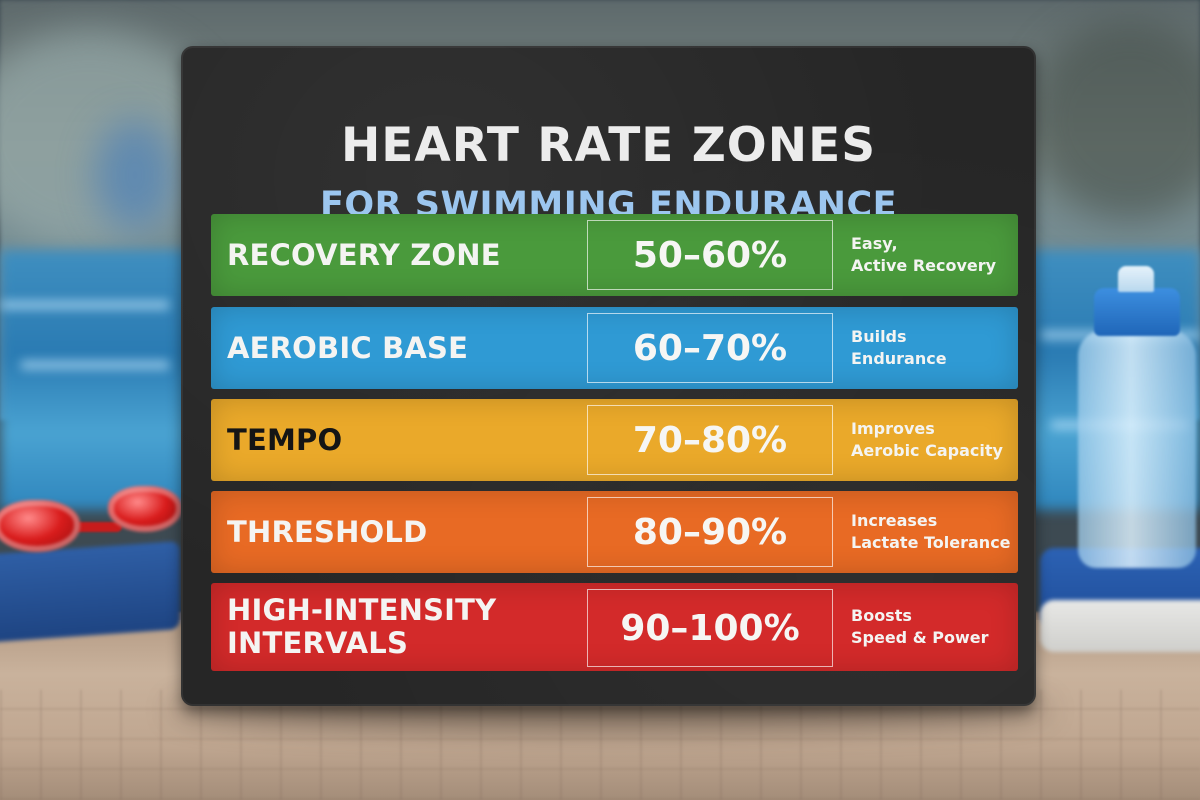  What do you see at coordinates (924, 265) in the screenshot?
I see `zone-description-line: Active Recovery` at bounding box center [924, 265].